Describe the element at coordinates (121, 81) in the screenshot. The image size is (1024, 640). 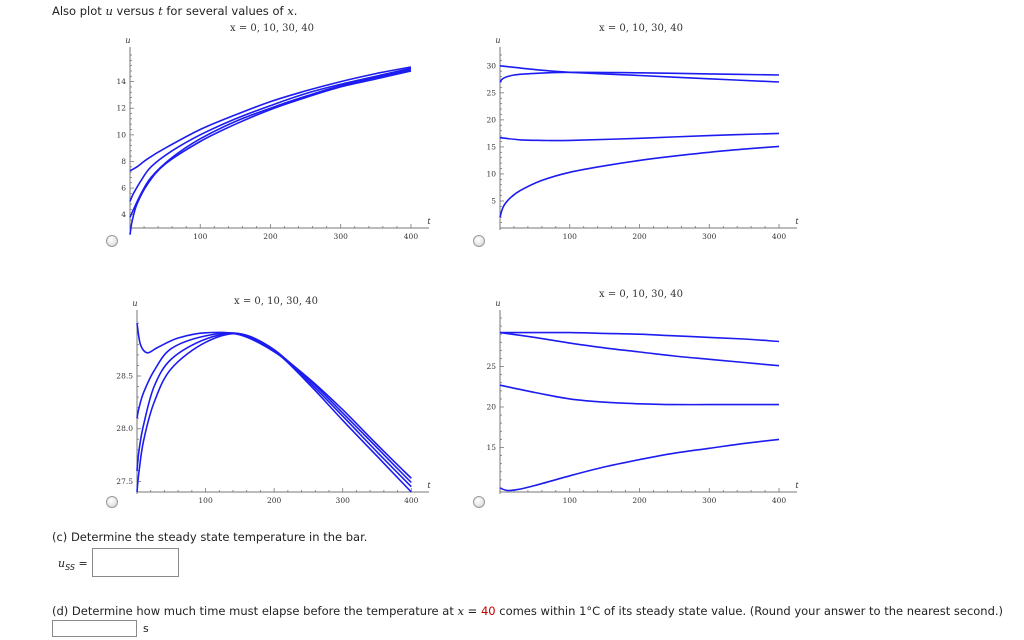
I see `y-tick-label: 14` at that location.